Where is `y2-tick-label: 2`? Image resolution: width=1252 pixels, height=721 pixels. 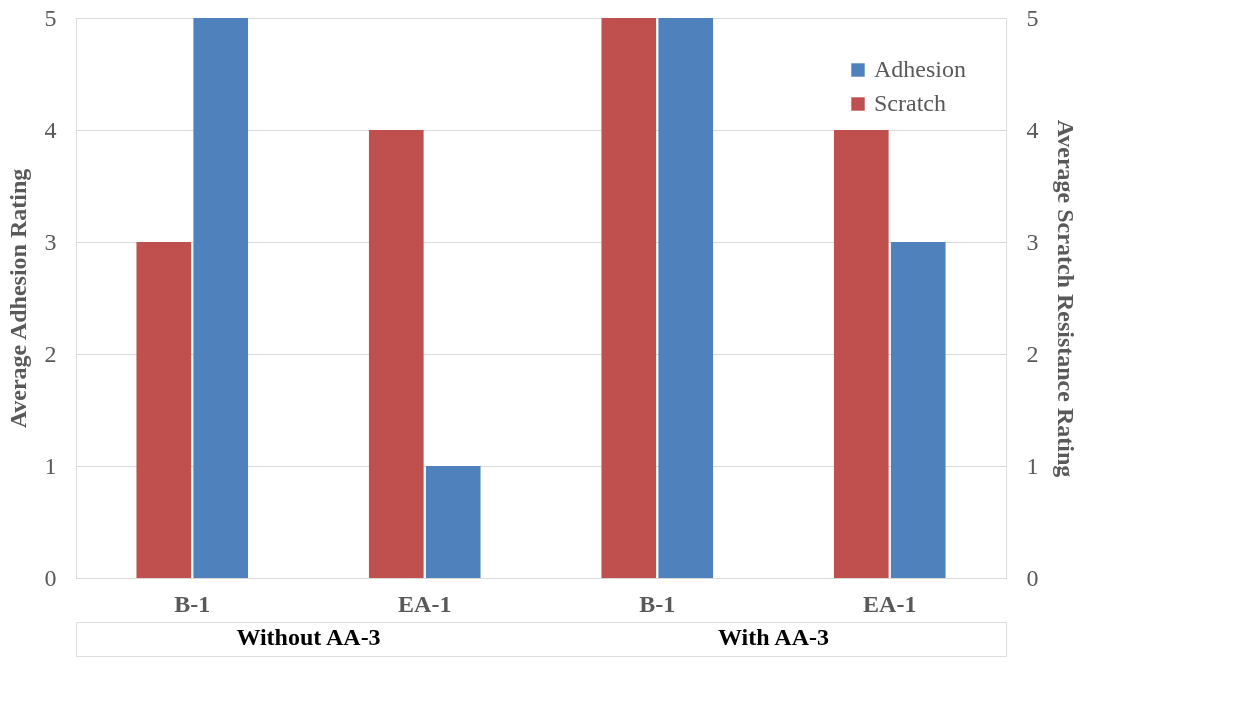
y2-tick-label: 2 is located at coordinates (1032, 353).